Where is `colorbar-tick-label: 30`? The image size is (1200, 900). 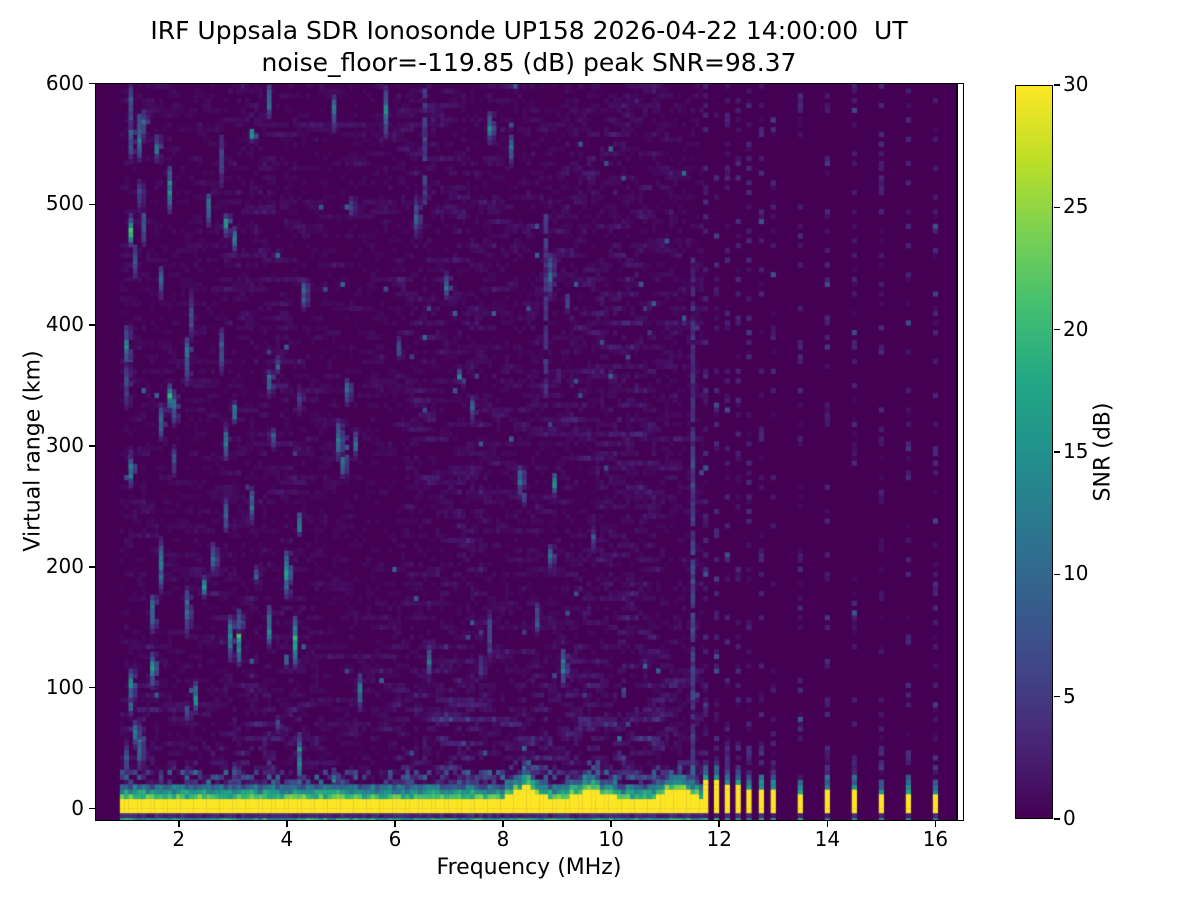
colorbar-tick-label: 30 is located at coordinates (1076, 84).